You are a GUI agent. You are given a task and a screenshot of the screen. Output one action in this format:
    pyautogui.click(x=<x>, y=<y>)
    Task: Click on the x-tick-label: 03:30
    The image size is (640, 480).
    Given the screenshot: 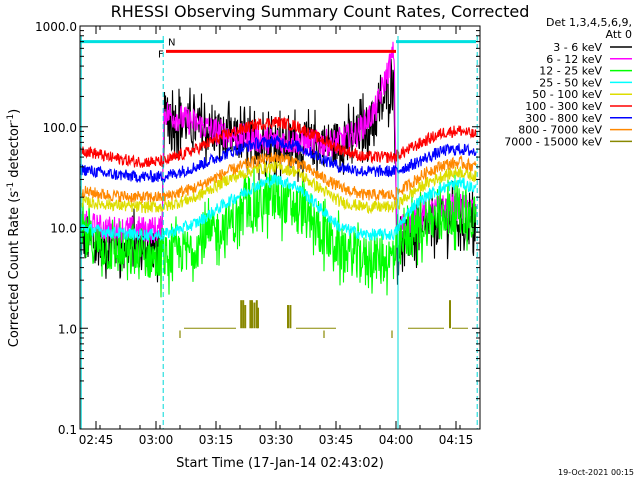 What is the action you would take?
    pyautogui.click(x=276, y=440)
    